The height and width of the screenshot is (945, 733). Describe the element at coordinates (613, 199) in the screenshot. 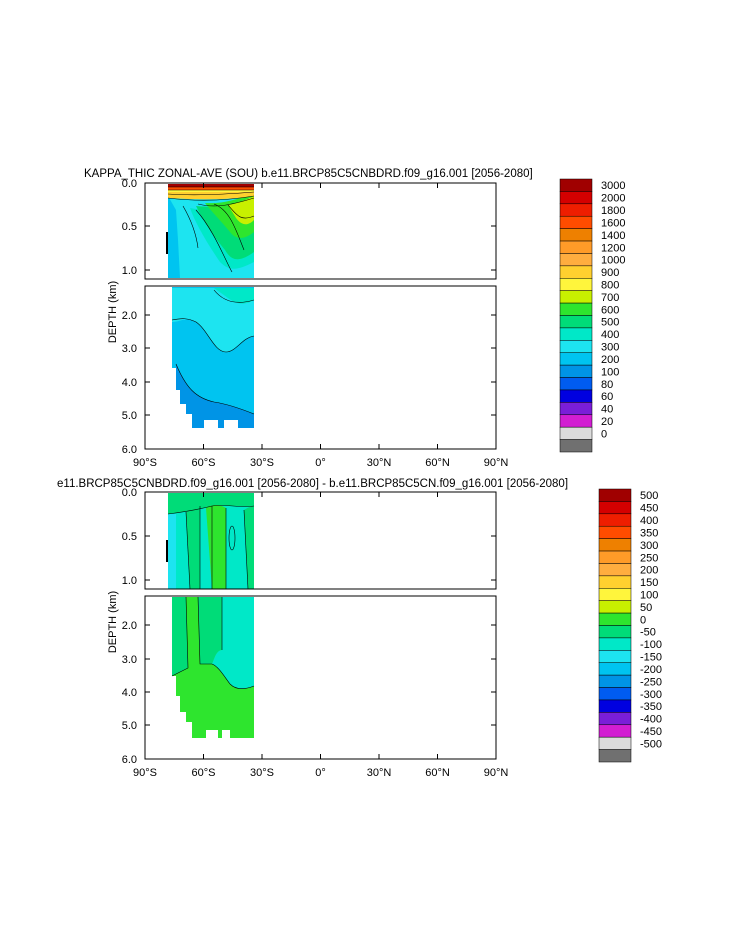

I see `colorbar-label: 2000` at that location.